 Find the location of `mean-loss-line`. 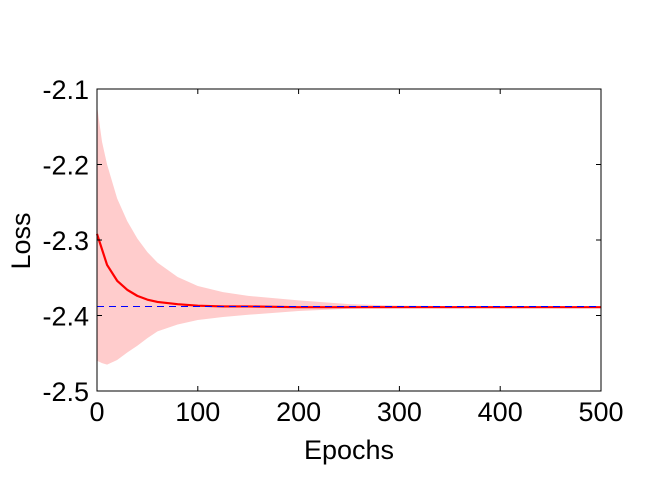

mean-loss-line is located at coordinates (348, 271).